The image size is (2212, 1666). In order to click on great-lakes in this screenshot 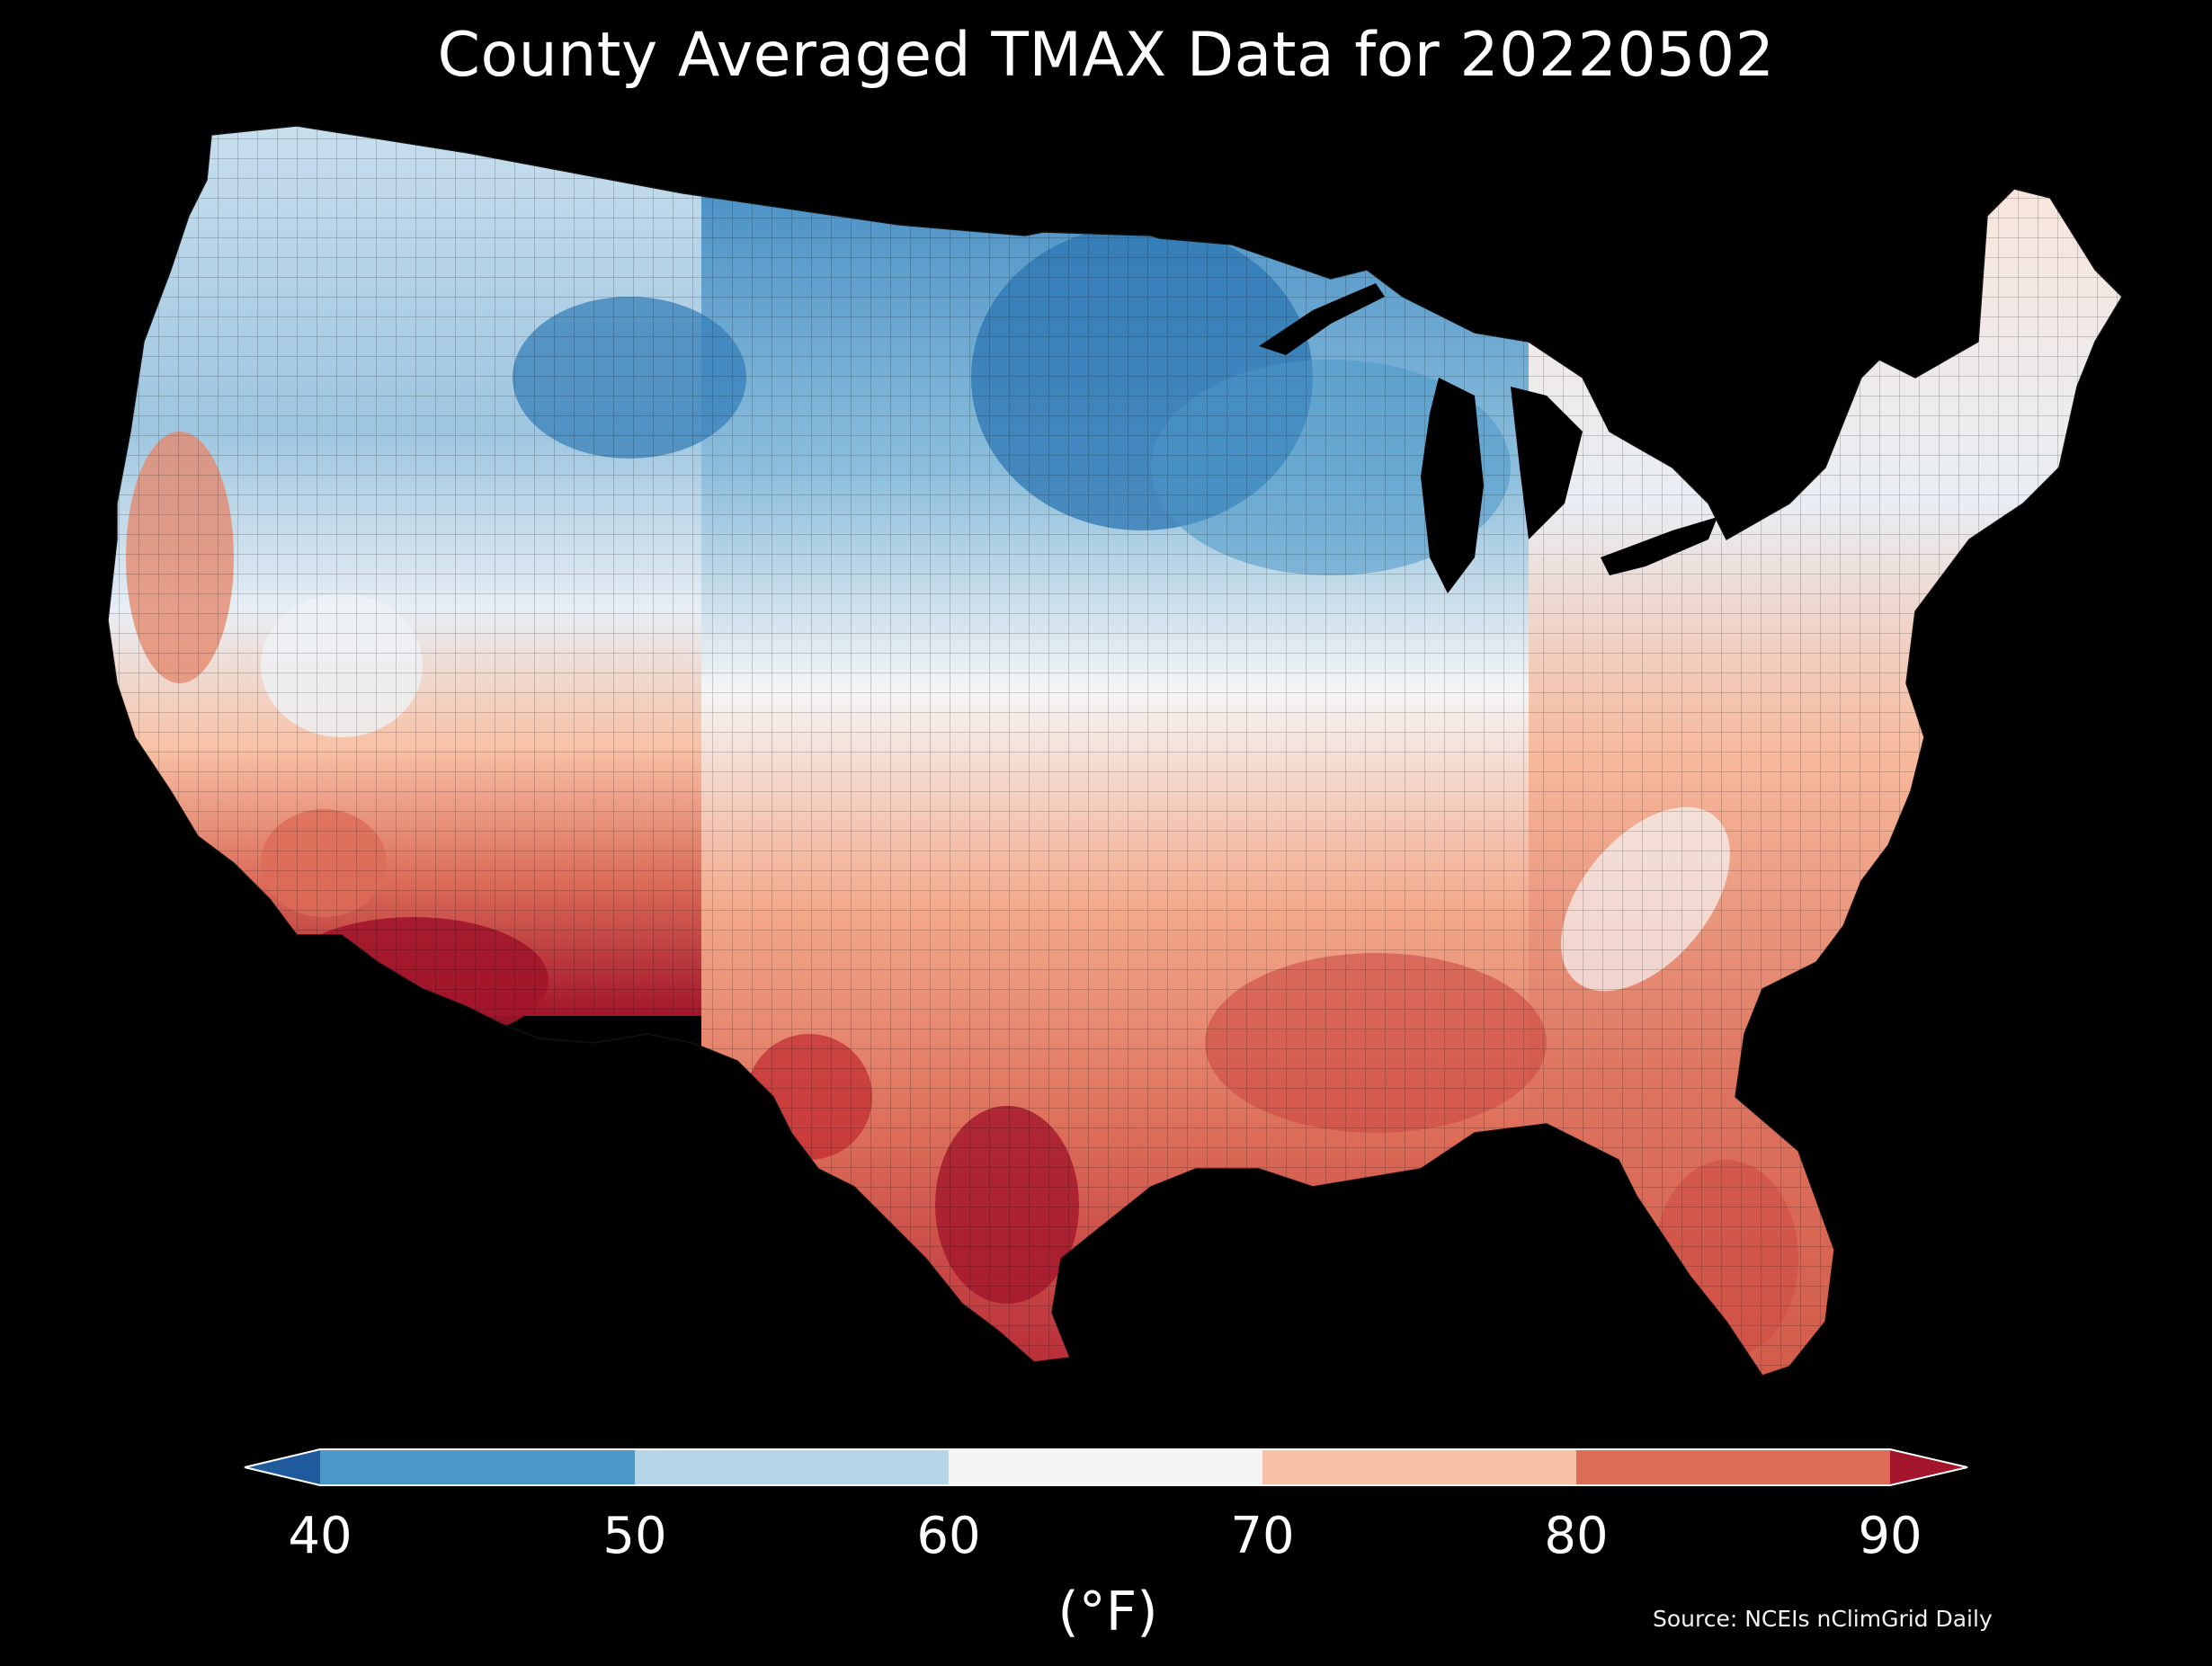, I will do `click(1542, 438)`.